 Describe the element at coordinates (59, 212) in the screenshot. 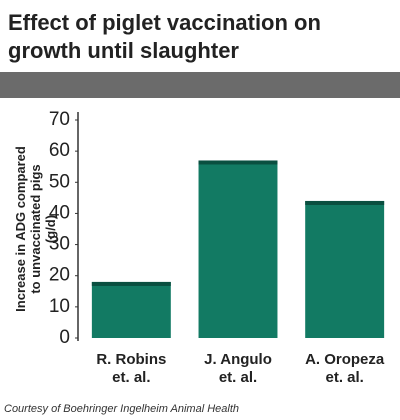

I see `y-tick-label: 40` at that location.